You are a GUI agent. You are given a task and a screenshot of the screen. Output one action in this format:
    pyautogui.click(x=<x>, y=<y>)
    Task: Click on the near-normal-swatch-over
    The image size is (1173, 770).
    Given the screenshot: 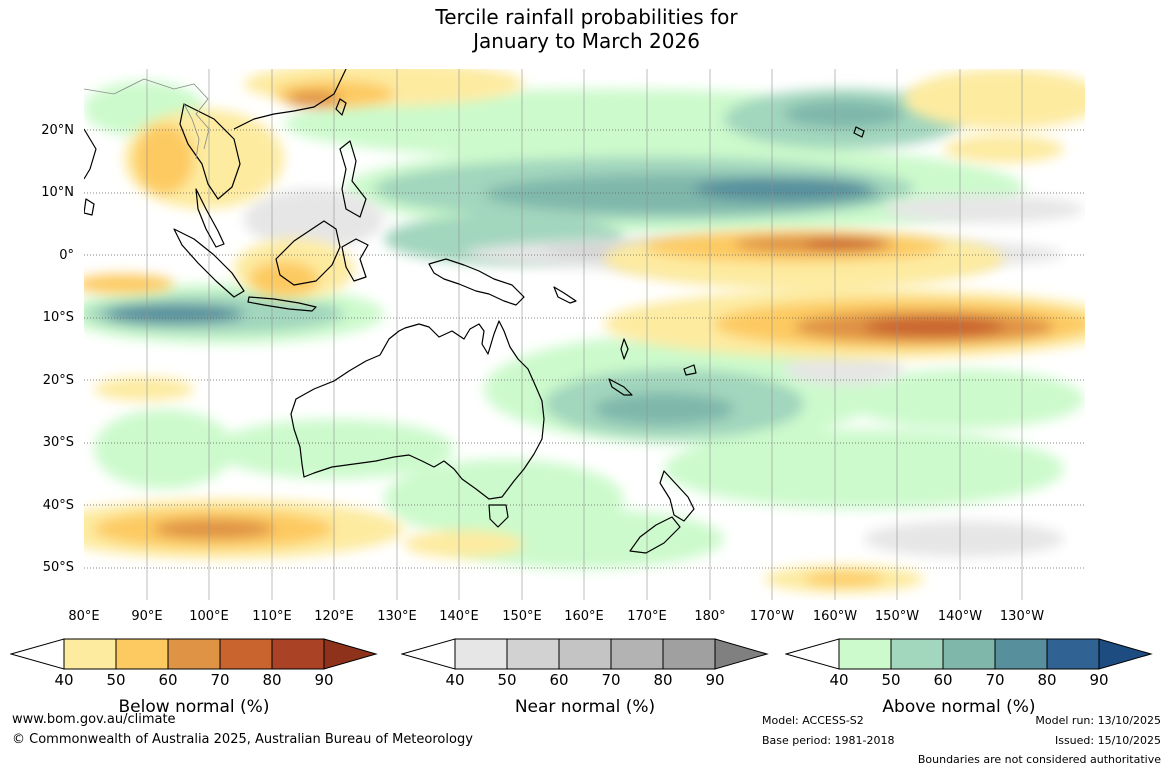 What is the action you would take?
    pyautogui.click(x=741, y=654)
    